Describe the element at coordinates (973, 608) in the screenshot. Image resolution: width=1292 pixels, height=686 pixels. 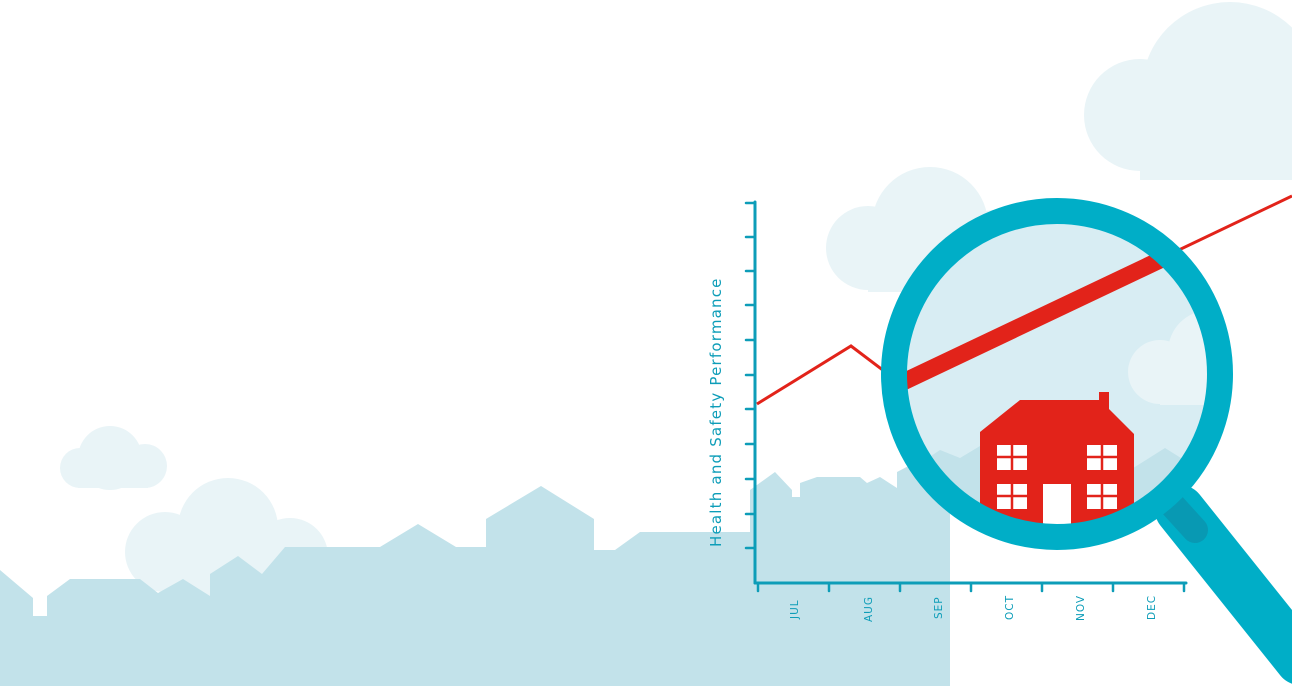
I see `x-tick-labels: JUL AUG SEP OCT NOV DEC` at that location.